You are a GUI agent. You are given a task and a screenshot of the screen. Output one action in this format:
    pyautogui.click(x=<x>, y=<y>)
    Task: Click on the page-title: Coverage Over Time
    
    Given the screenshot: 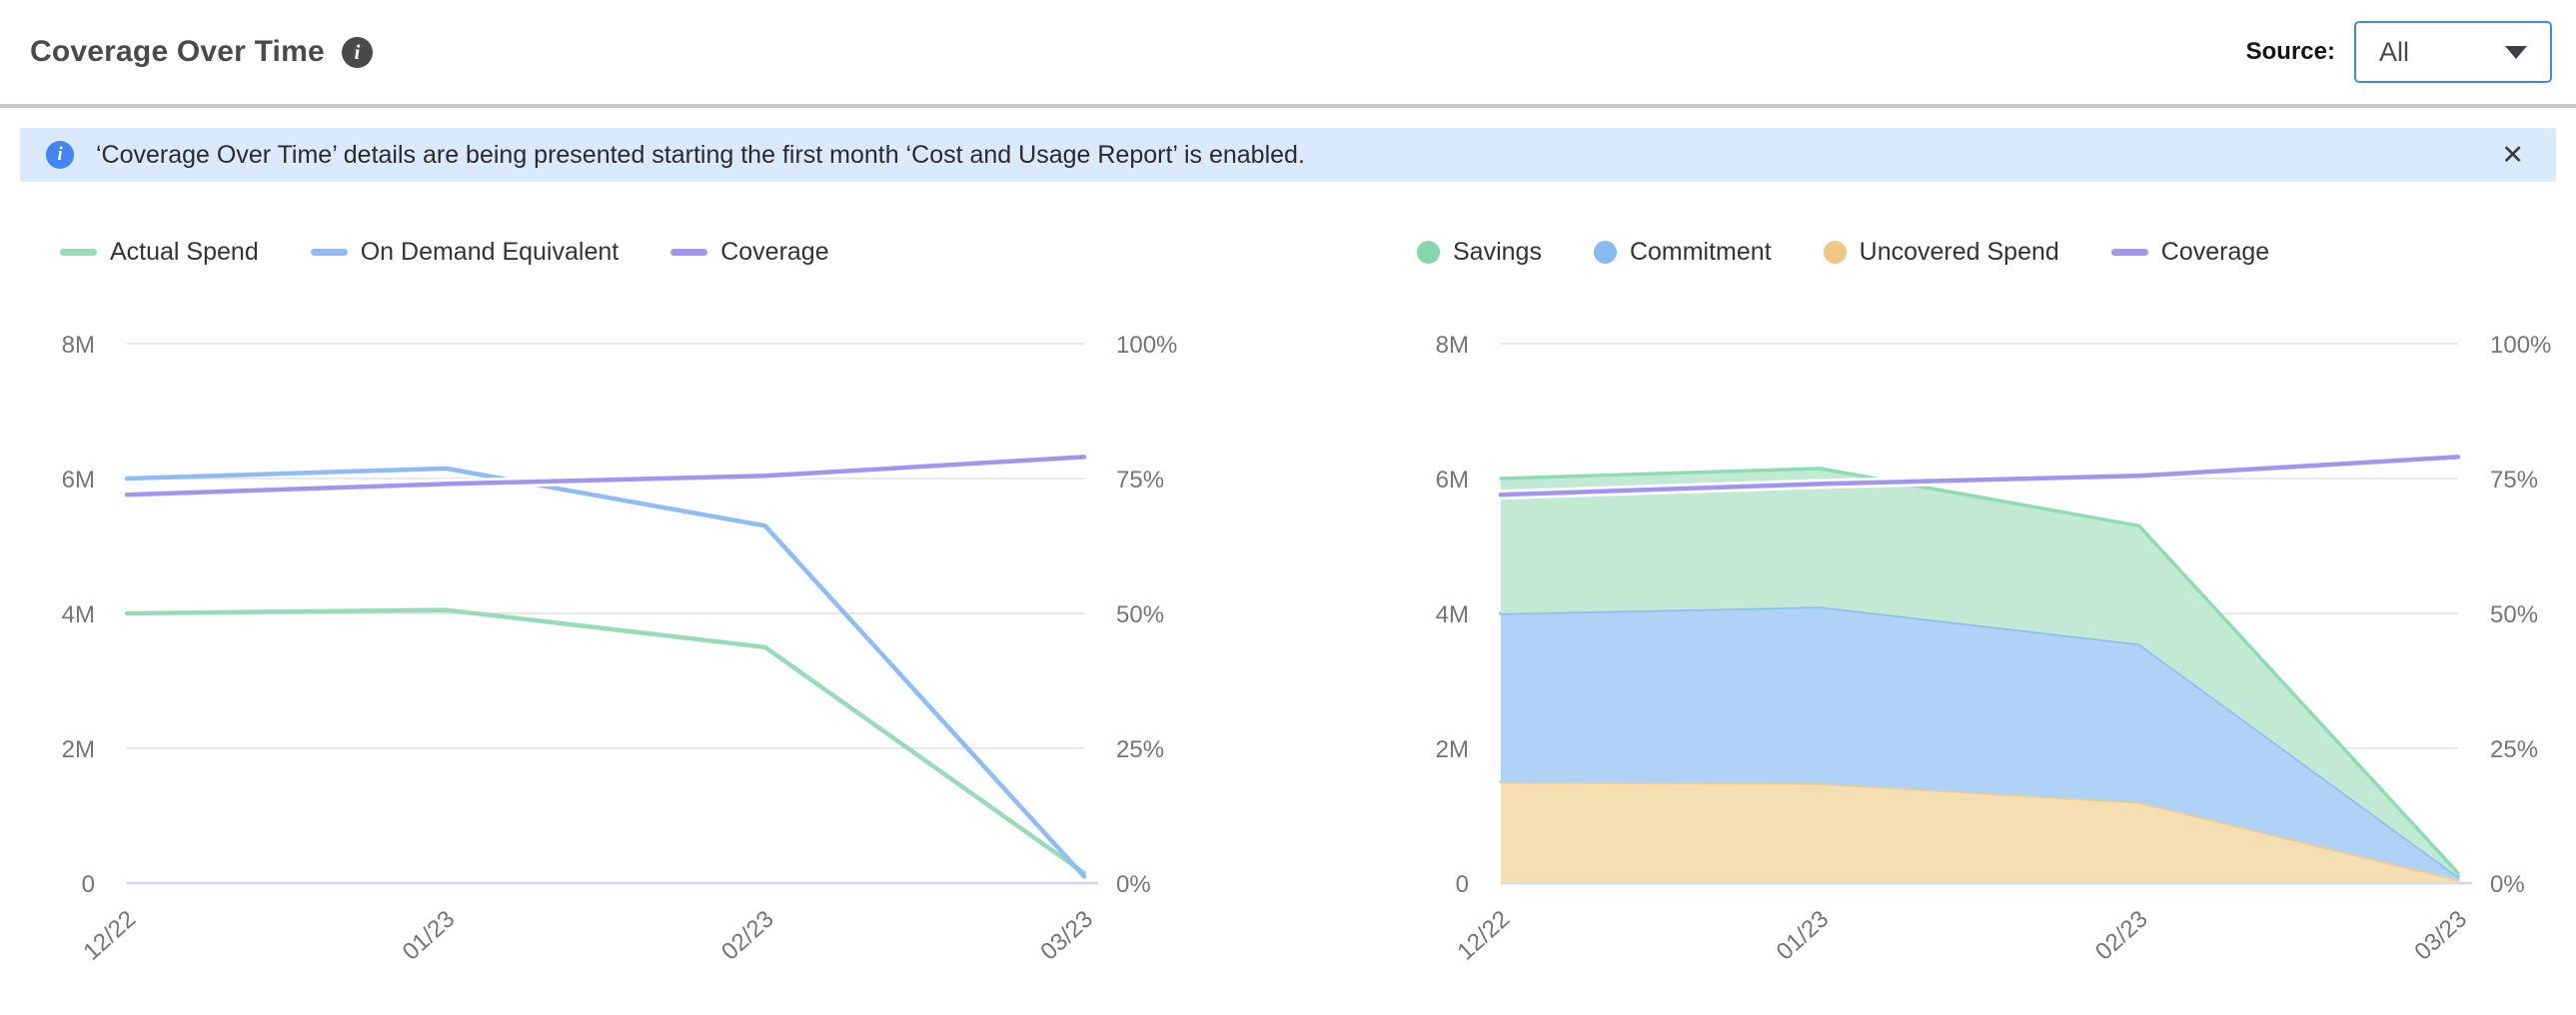 What is the action you would take?
    pyautogui.click(x=177, y=51)
    